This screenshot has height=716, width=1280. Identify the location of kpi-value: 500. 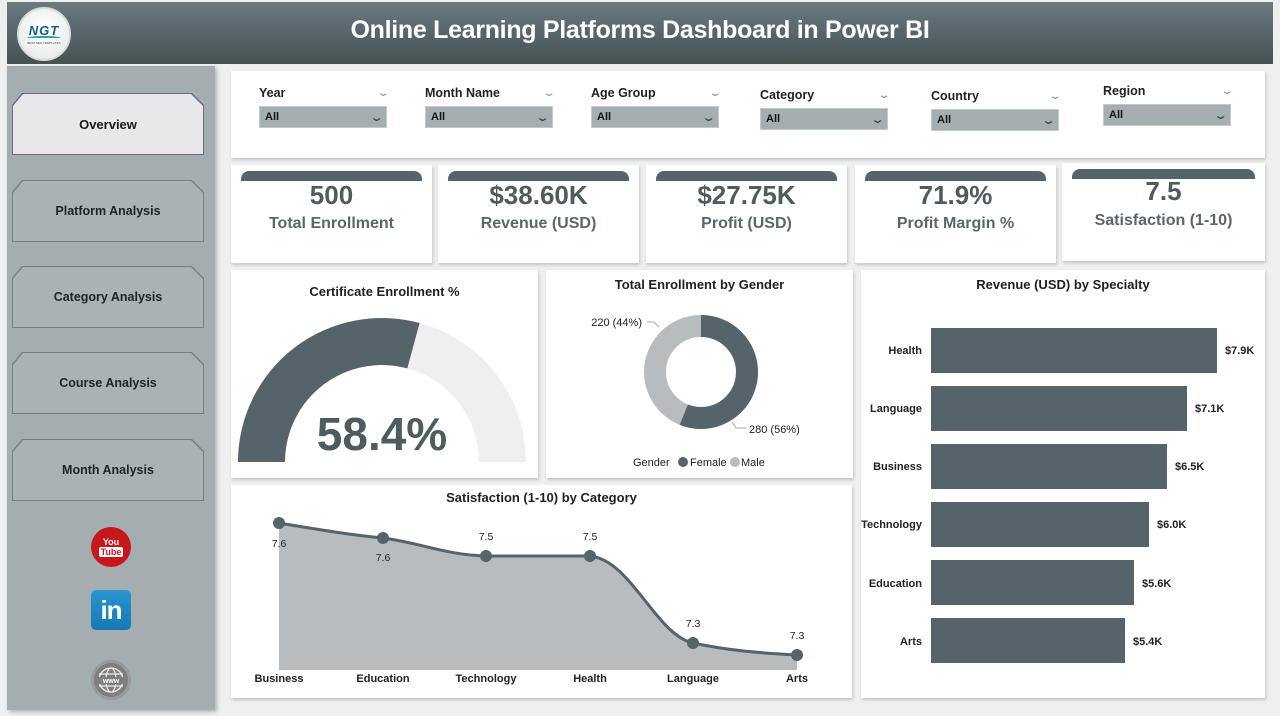
(331, 195).